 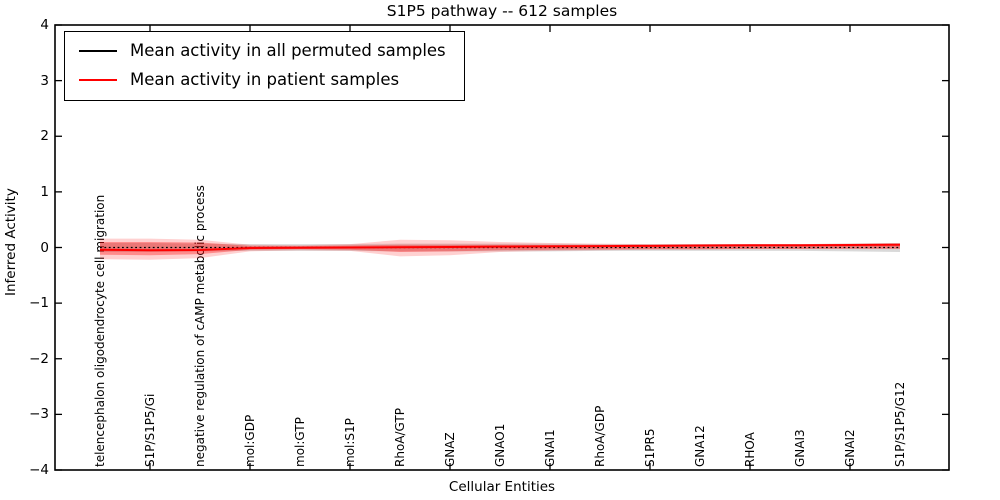 What do you see at coordinates (288, 50) in the screenshot?
I see `legend-label-permuted: Mean activity in all permuted samples` at bounding box center [288, 50].